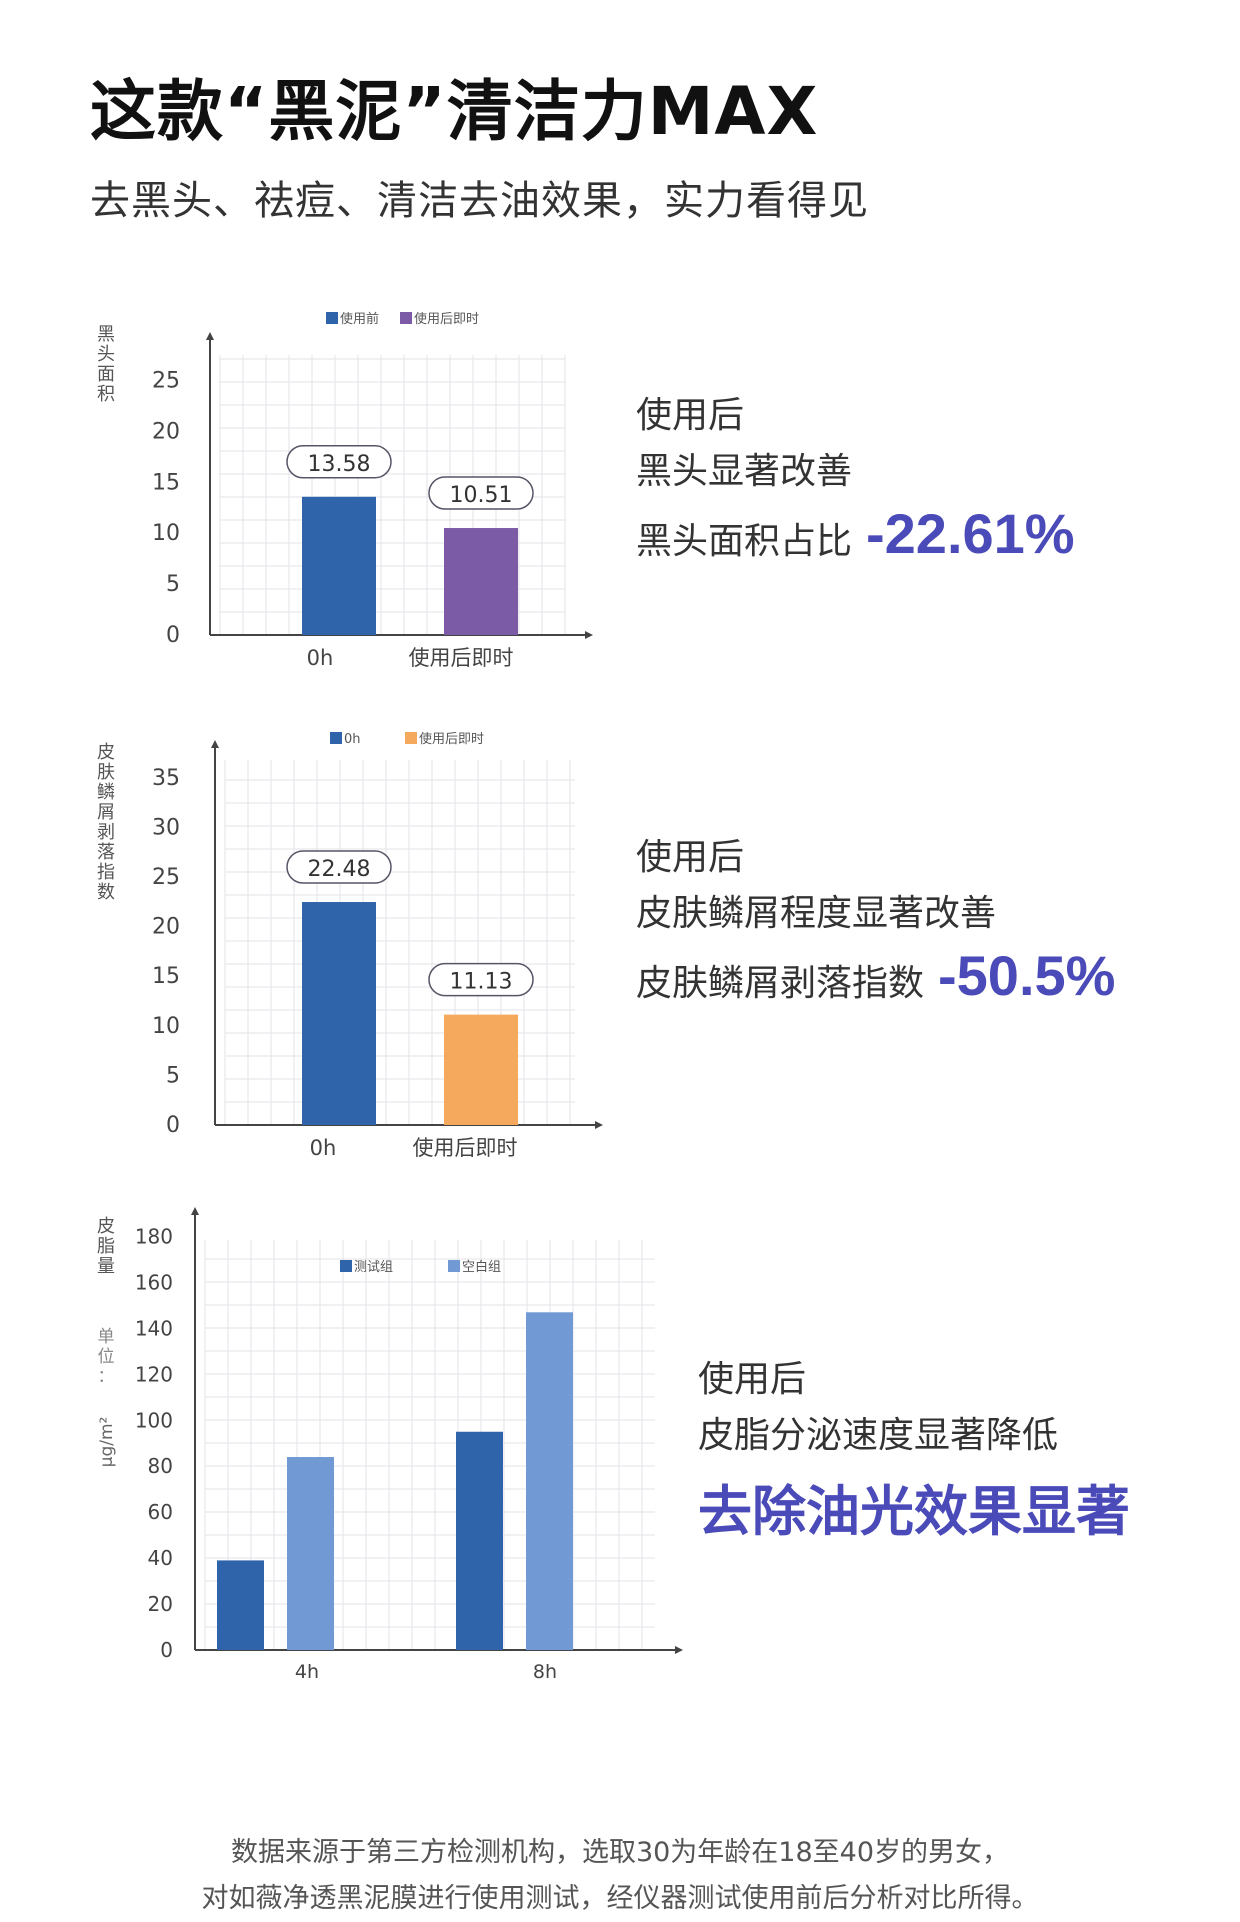  I want to click on footer-line-1: 数据来源于第三方检测机构，选取30为年龄在18至40岁的男女，, so click(620, 1852).